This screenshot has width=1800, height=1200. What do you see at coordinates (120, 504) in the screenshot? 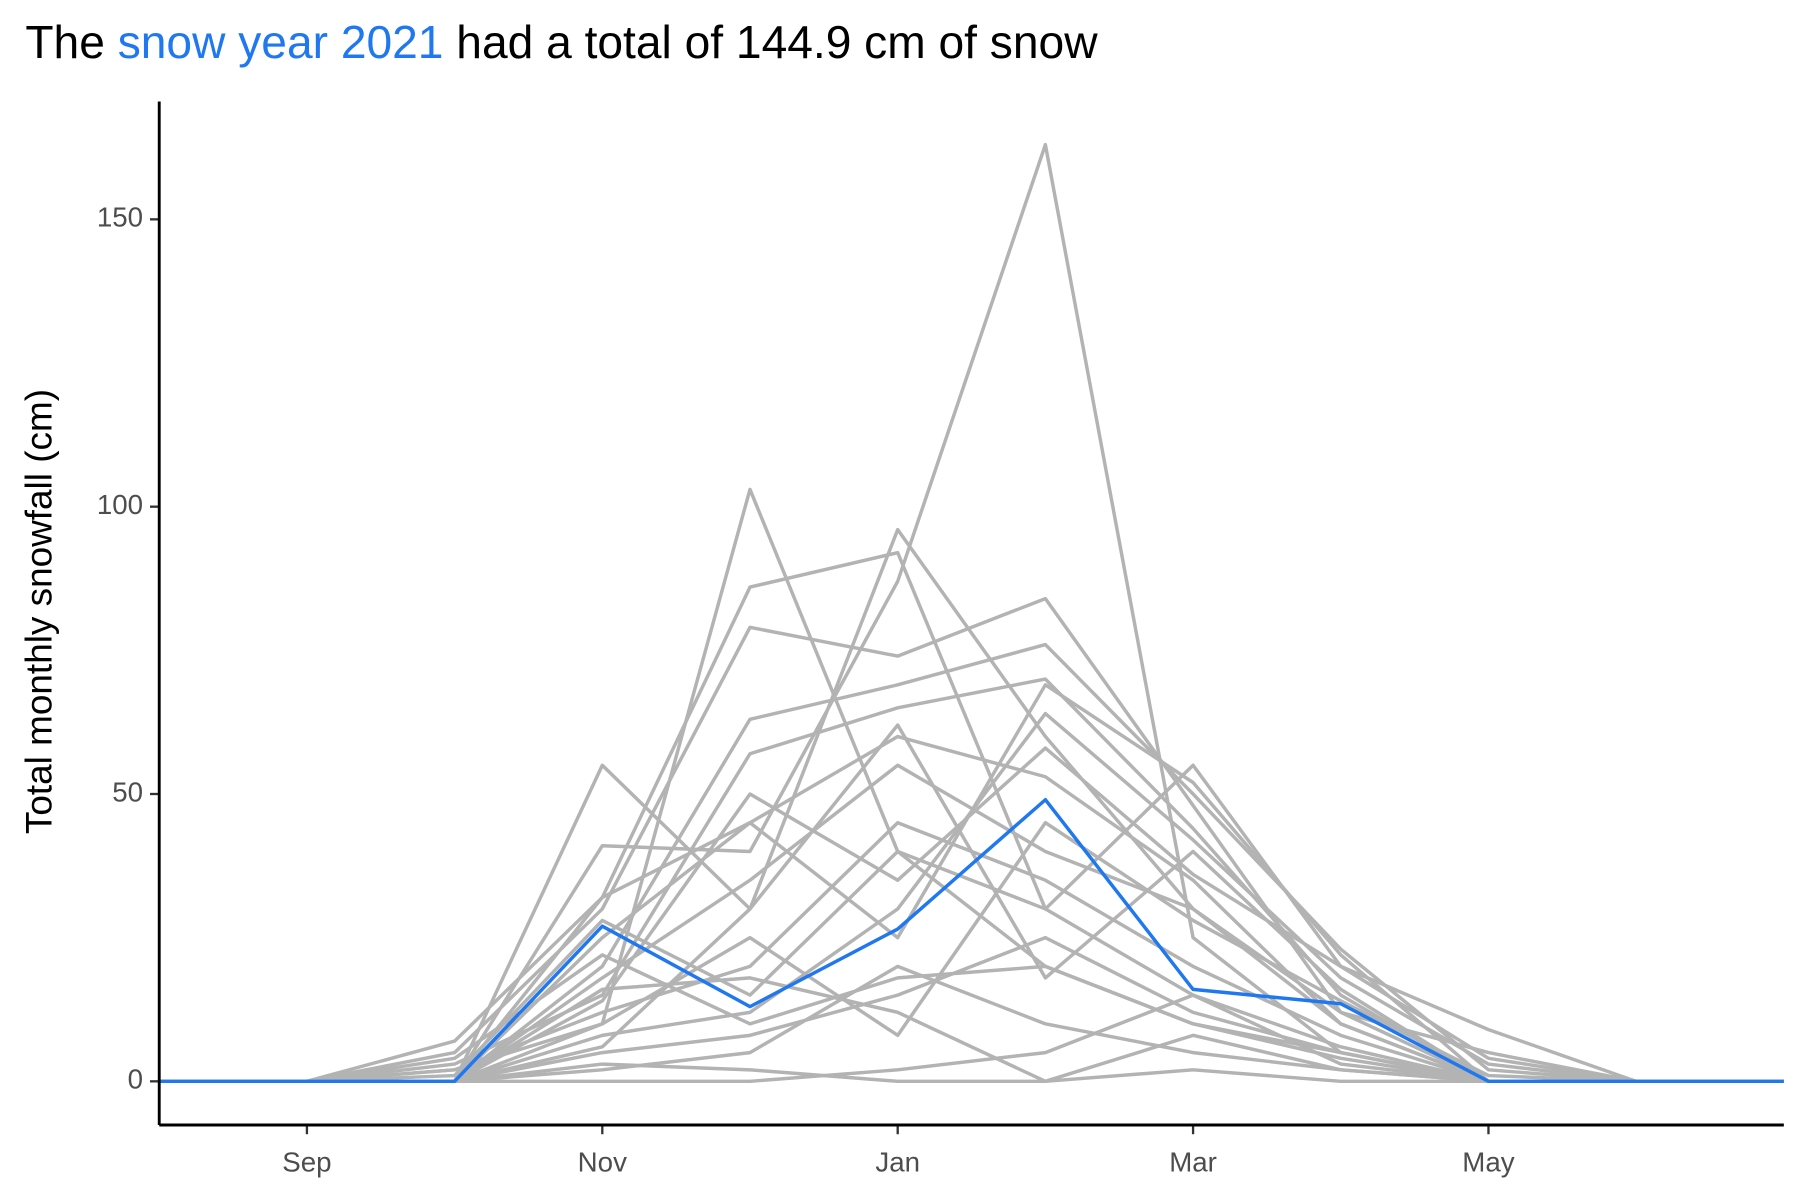
I see `y-tick-label: 100` at bounding box center [120, 504].